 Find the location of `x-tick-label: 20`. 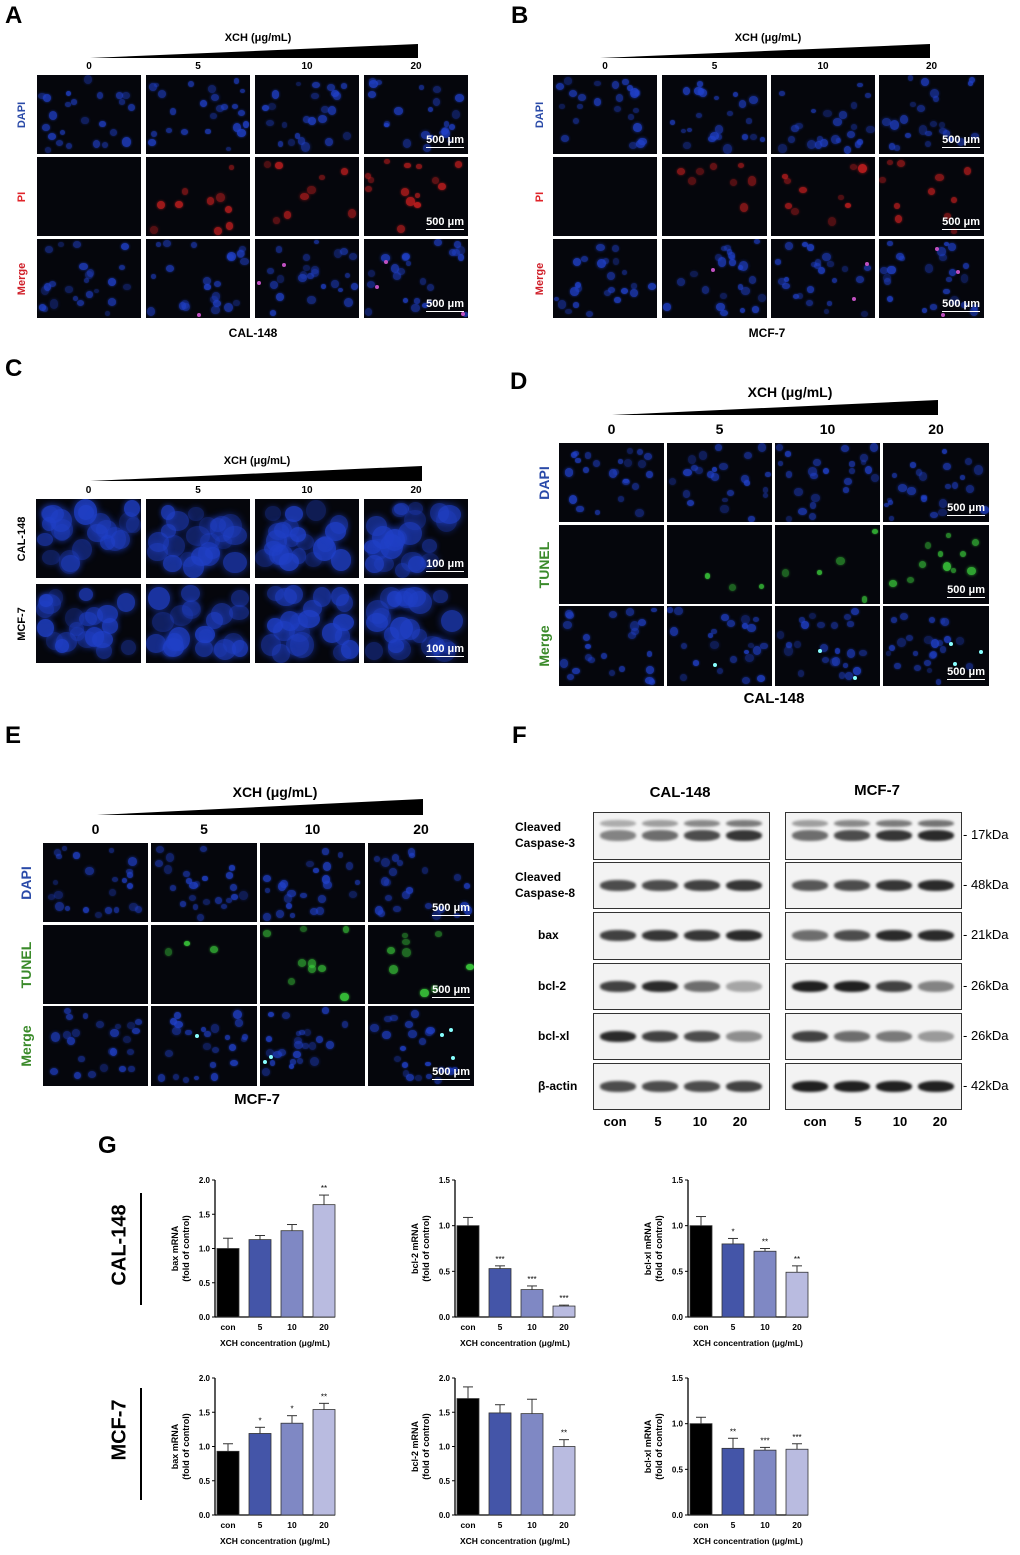

x-tick-label: 20 is located at coordinates (797, 1327).